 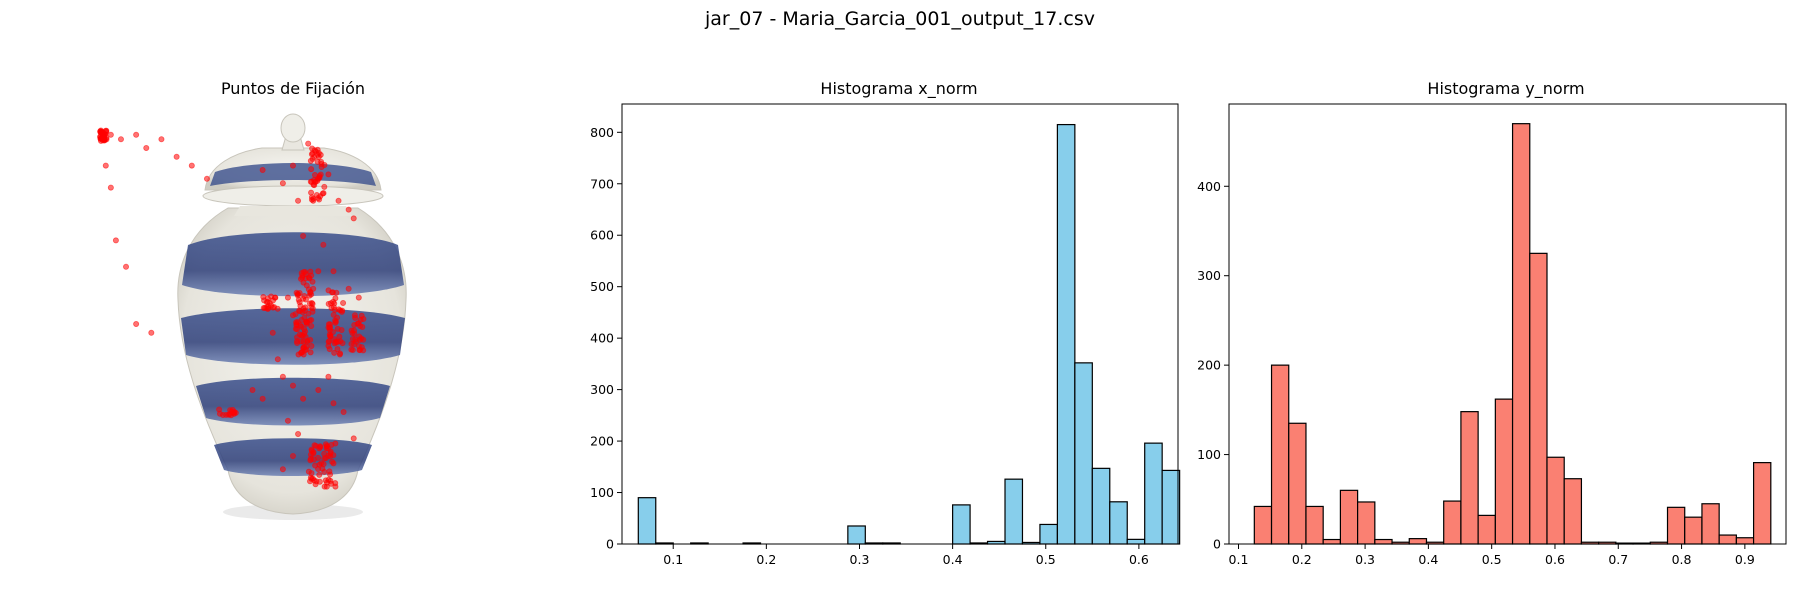 I want to click on histogram-x-ytick-label: 200, so click(x=602, y=441).